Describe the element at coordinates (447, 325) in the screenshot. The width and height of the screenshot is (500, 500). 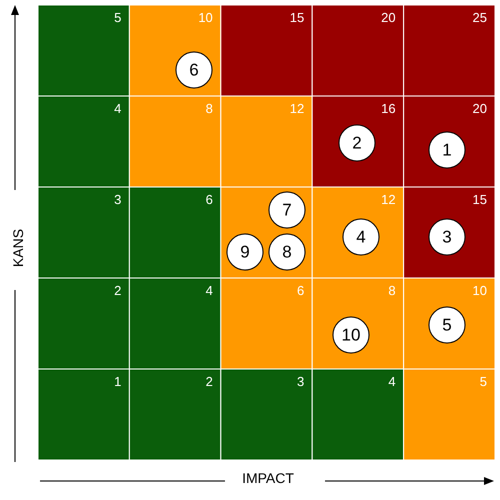
I see `annotation: 5` at that location.